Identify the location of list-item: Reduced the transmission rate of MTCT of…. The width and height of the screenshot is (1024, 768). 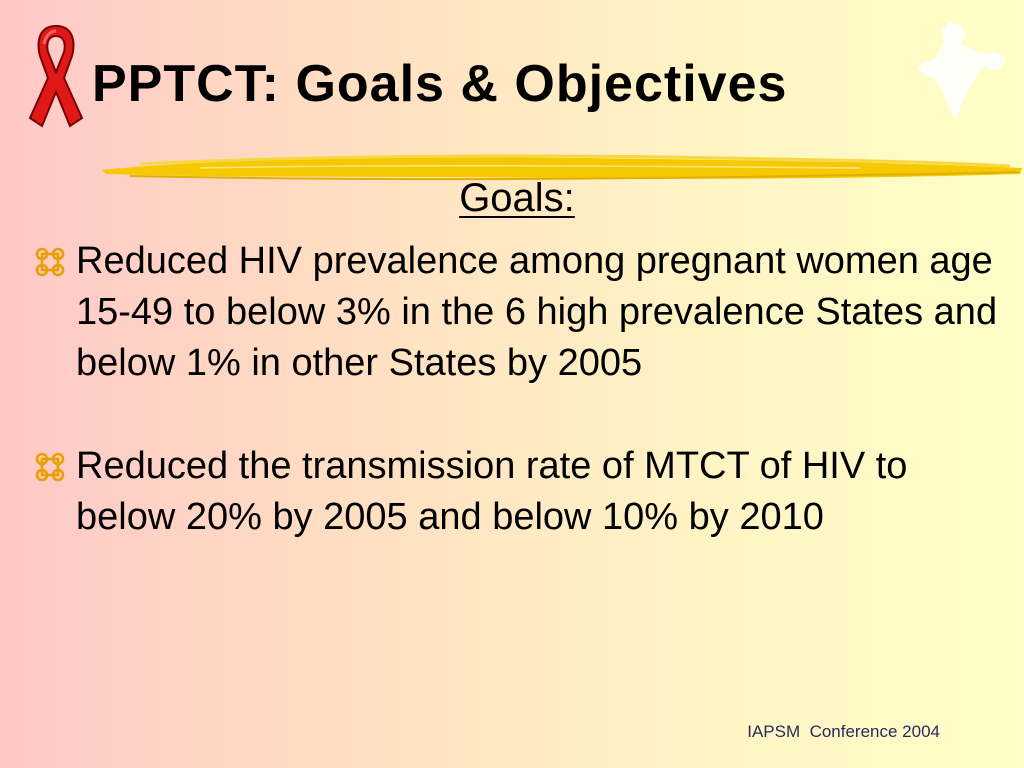
(515, 492).